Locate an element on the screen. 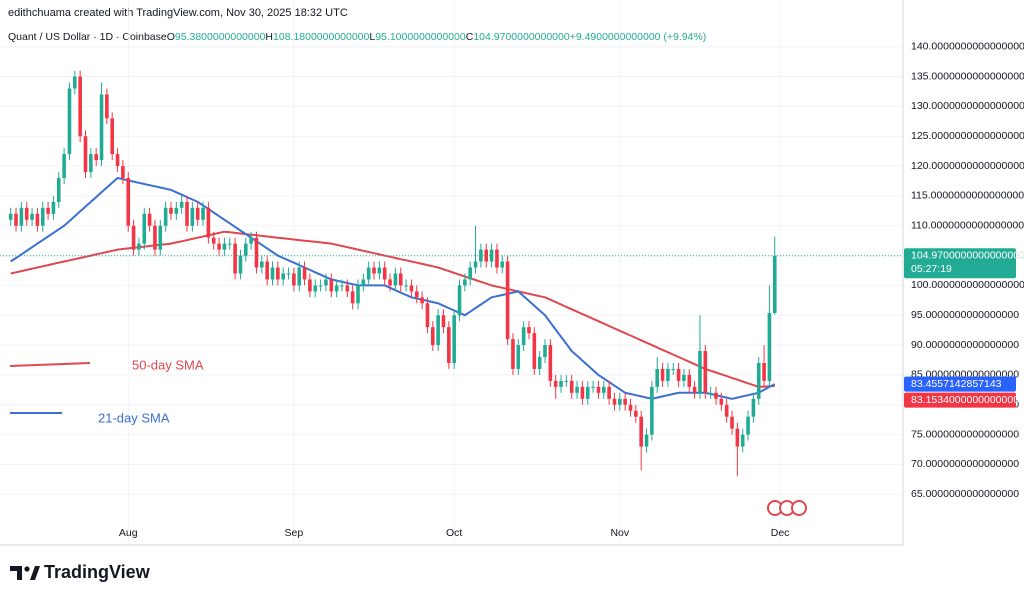 The height and width of the screenshot is (599, 1024). x-tick-label: Nov is located at coordinates (619, 533).